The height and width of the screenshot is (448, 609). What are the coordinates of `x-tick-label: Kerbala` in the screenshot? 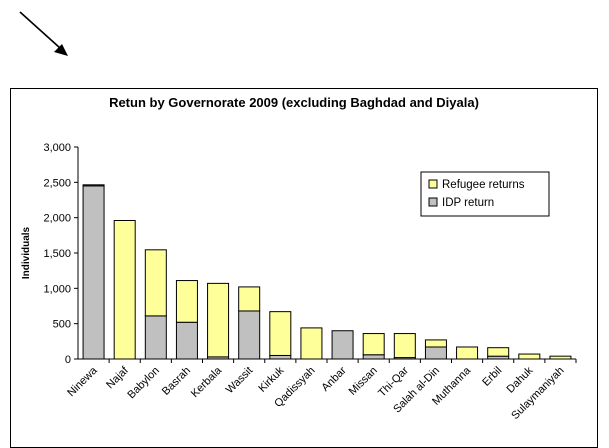 It's located at (207, 382).